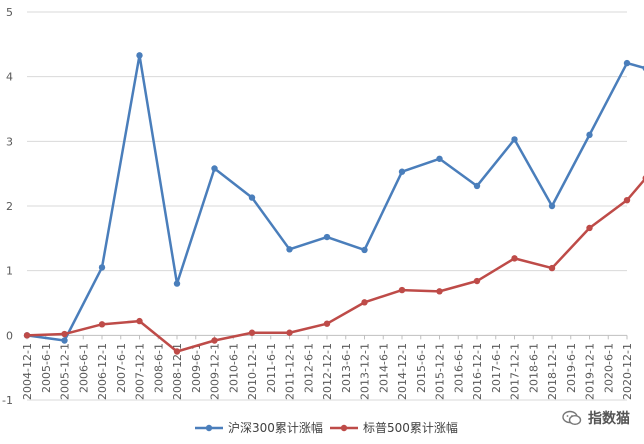 This screenshot has height=444, width=644. What do you see at coordinates (326, 427) in the screenshot?
I see `legend: 沪深300累计涨幅 标普500累计涨幅` at bounding box center [326, 427].